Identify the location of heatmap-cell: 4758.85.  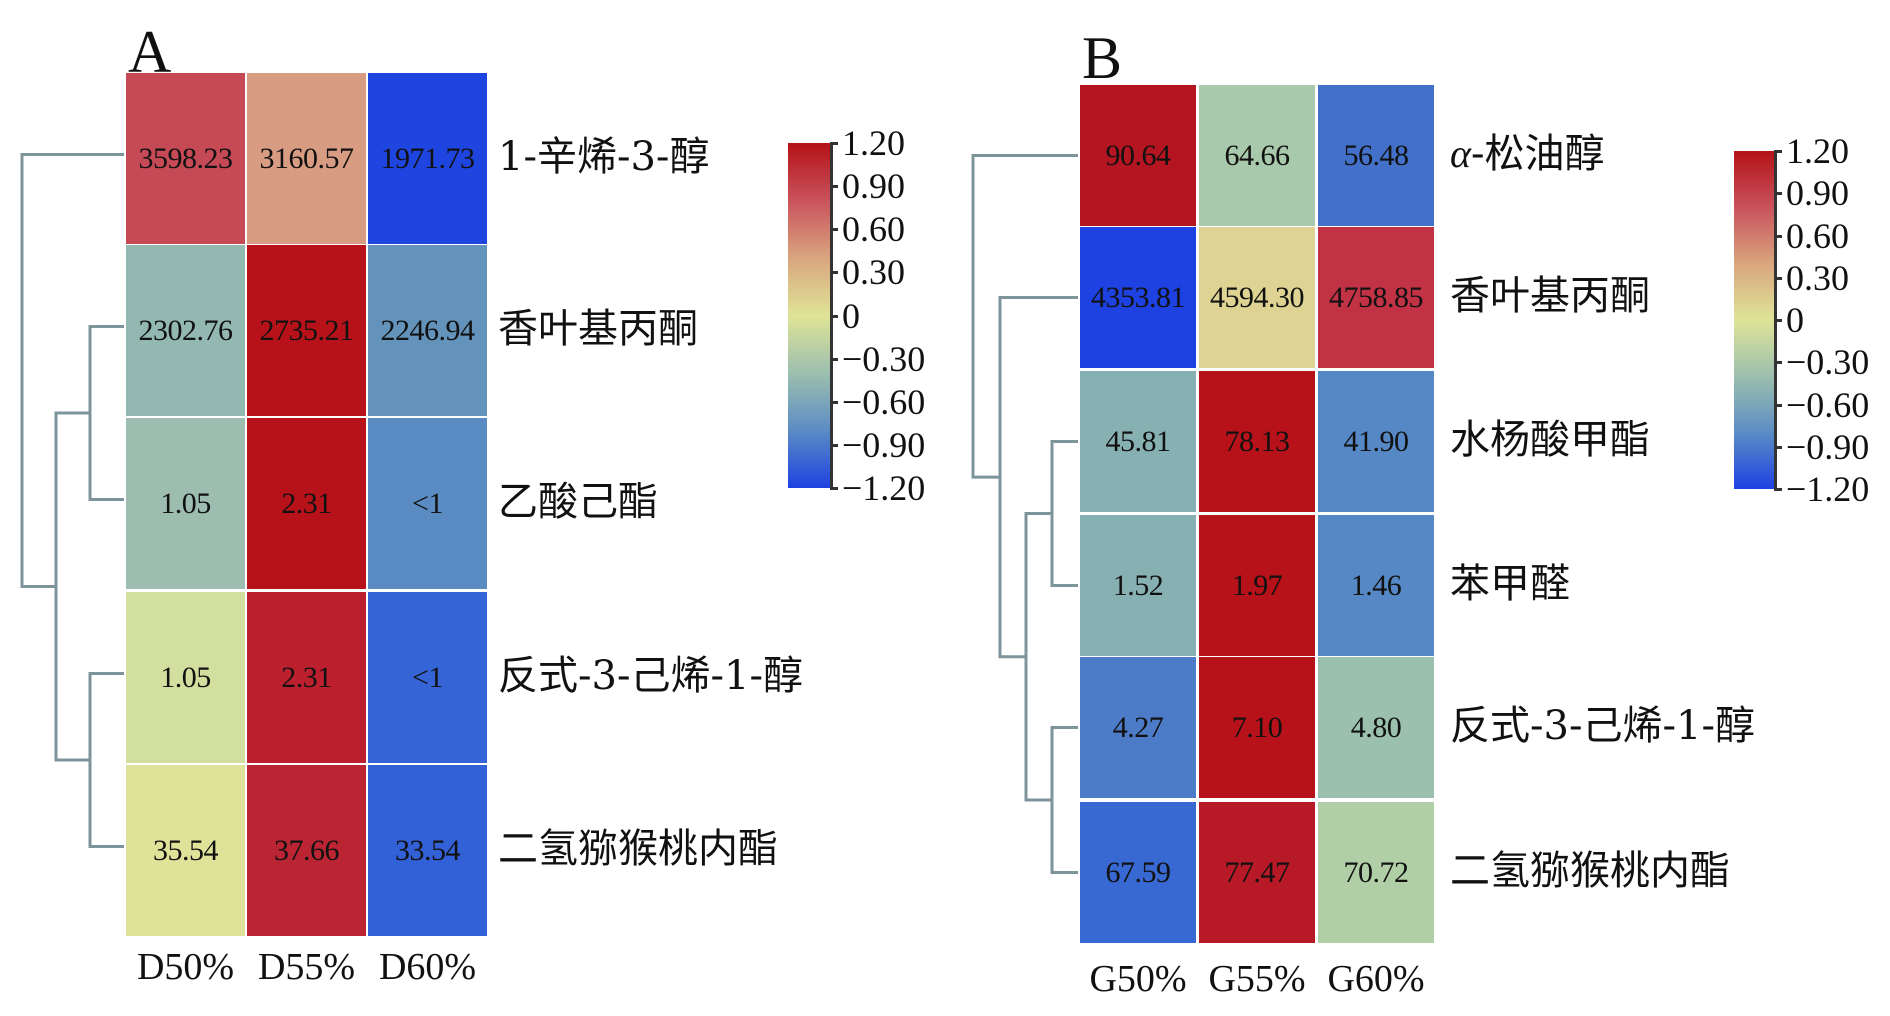
(1376, 297).